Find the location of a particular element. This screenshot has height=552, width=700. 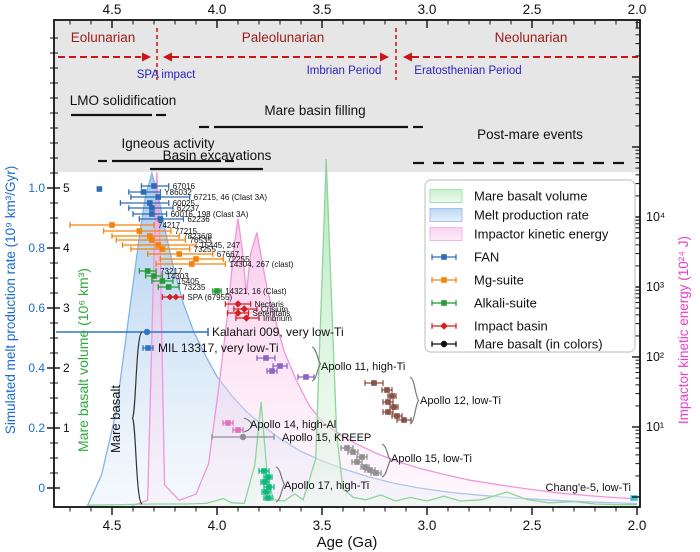

event-bar-igneous-activity: Igneous activity is located at coordinates (166, 149).